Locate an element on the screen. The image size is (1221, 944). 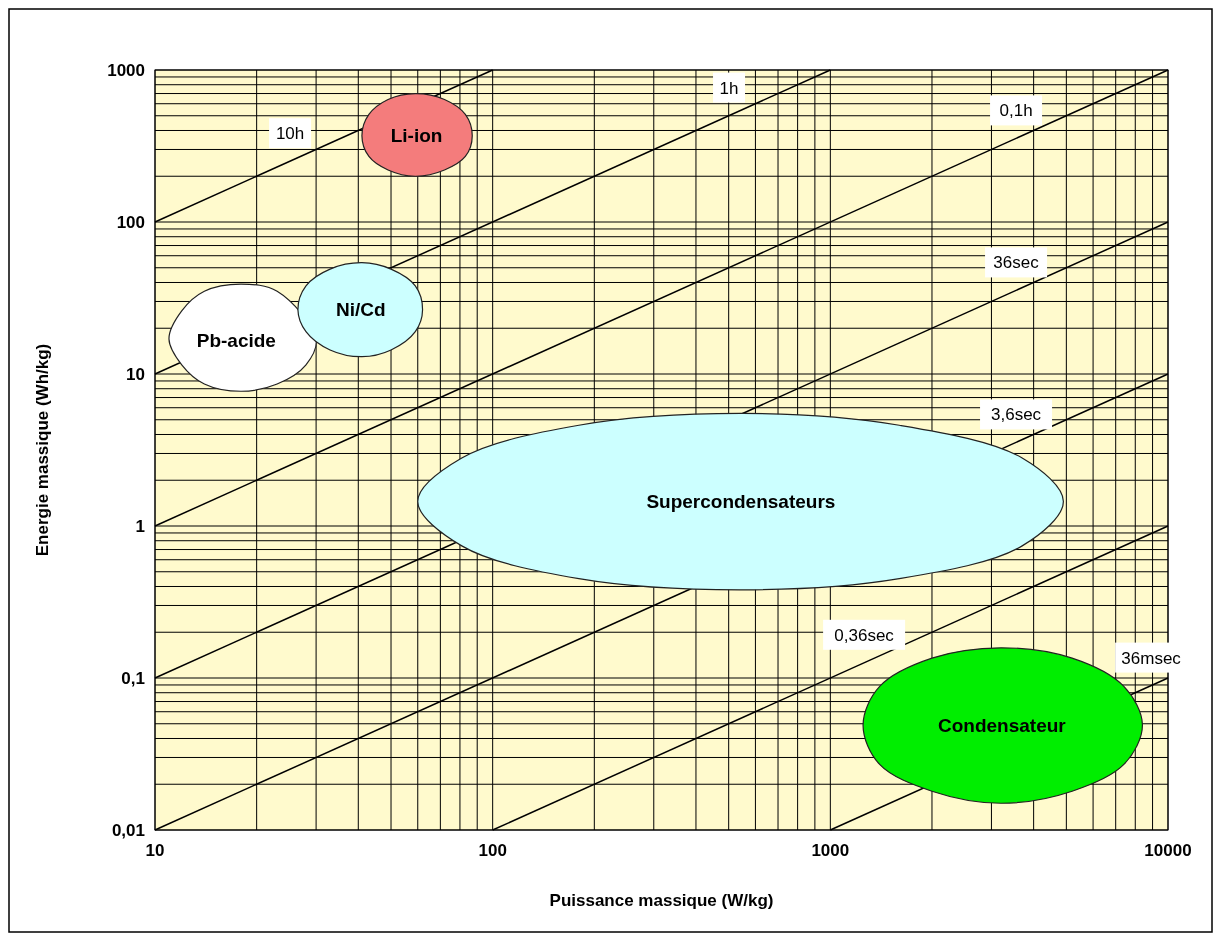
series-label: 0,36sec is located at coordinates (864, 635).